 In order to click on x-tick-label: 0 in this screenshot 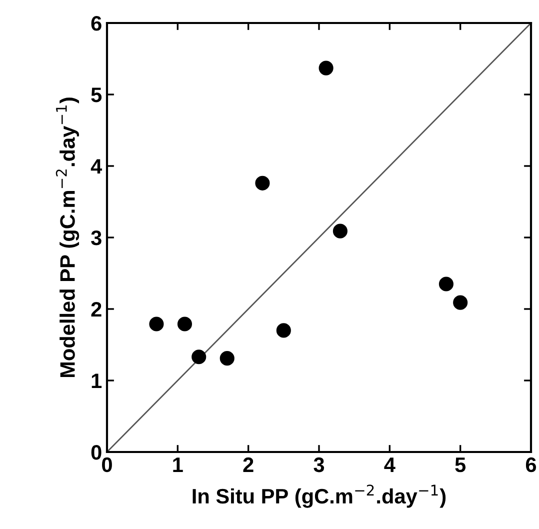, I will do `click(107, 464)`.